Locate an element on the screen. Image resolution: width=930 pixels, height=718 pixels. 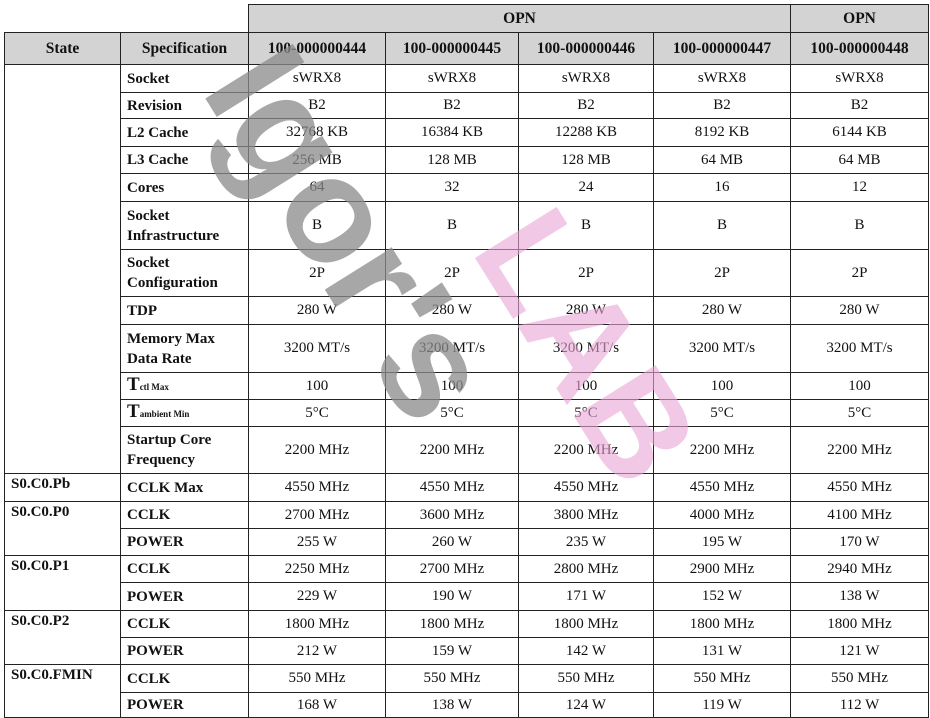
table-row: Socket Configuration 2P 2P 2P 2P 2P is located at coordinates (467, 273).